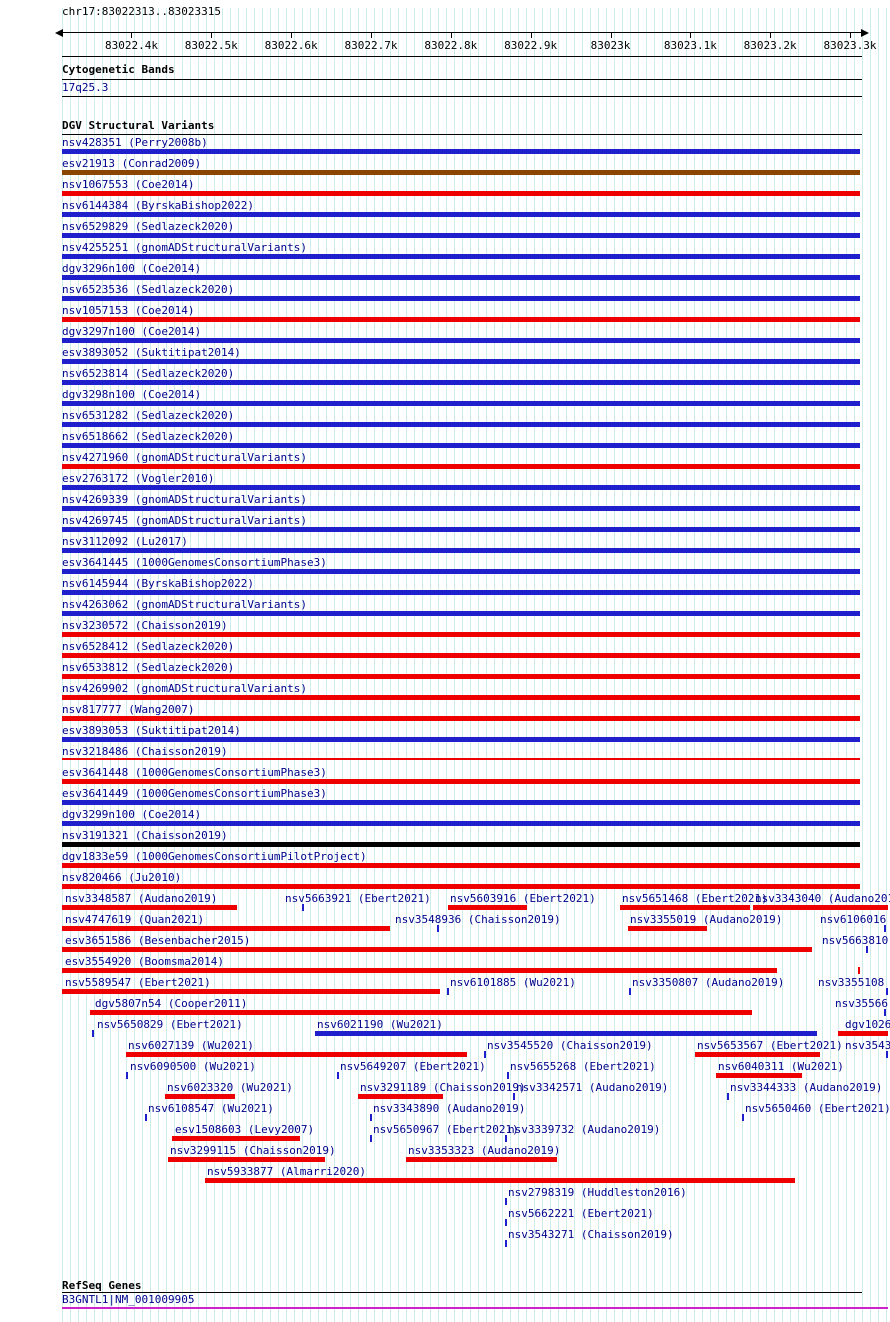  Describe the element at coordinates (185, 688) in the screenshot. I see `variant-label: nsv4269902 (gnomADStructuralVariants)` at that location.